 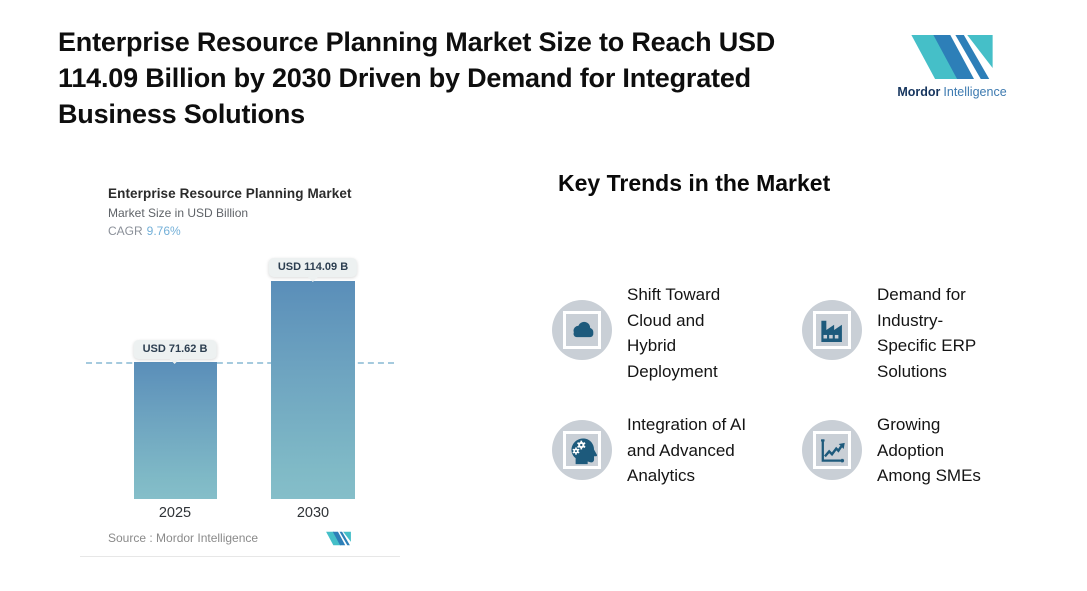 I want to click on trend-line: Integration of AI, so click(x=687, y=424).